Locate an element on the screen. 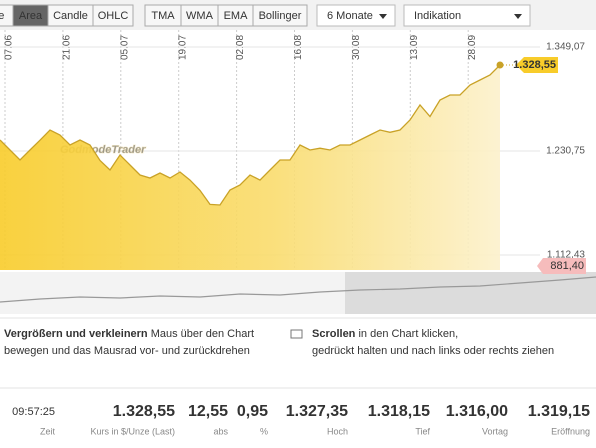 The image size is (596, 448). indicator-label: Bollinger is located at coordinates (280, 16).